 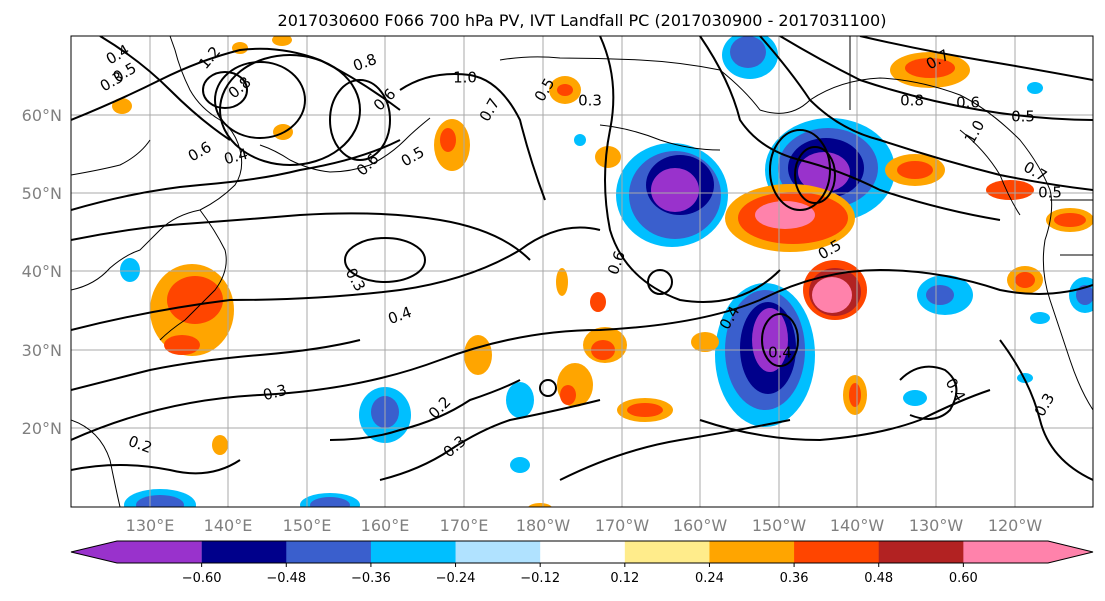 I want to click on lon-tick-label: 150°W, so click(x=779, y=525).